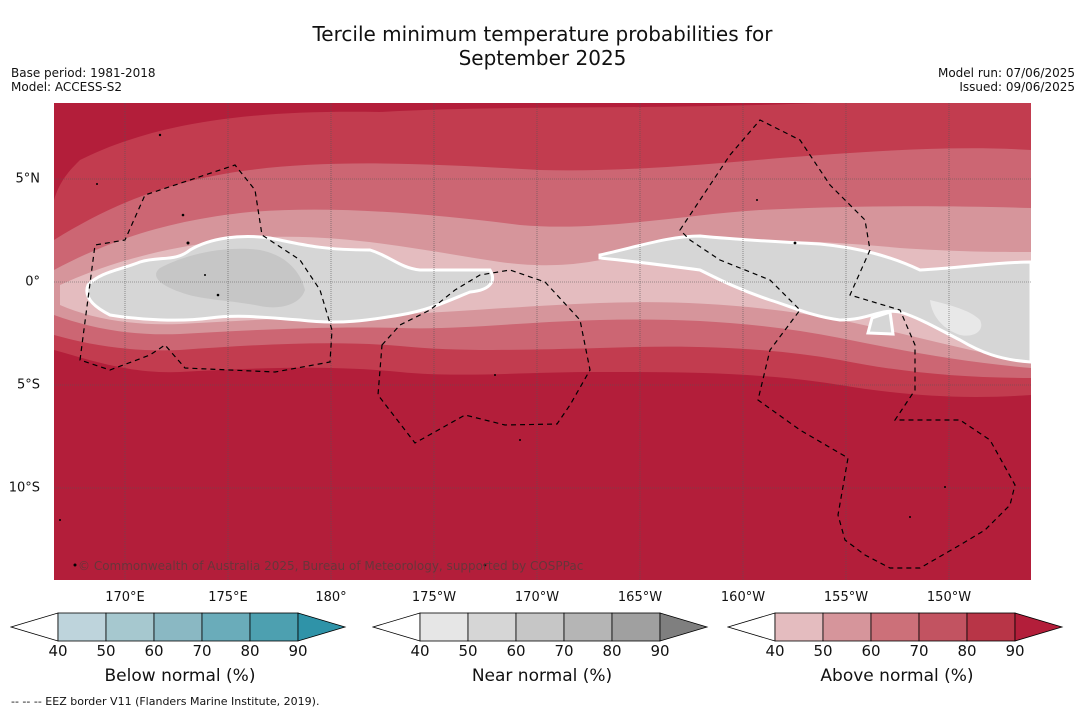 Image resolution: width=1085 pixels, height=713 pixels. I want to click on below-tick-90: 90, so click(298, 651).